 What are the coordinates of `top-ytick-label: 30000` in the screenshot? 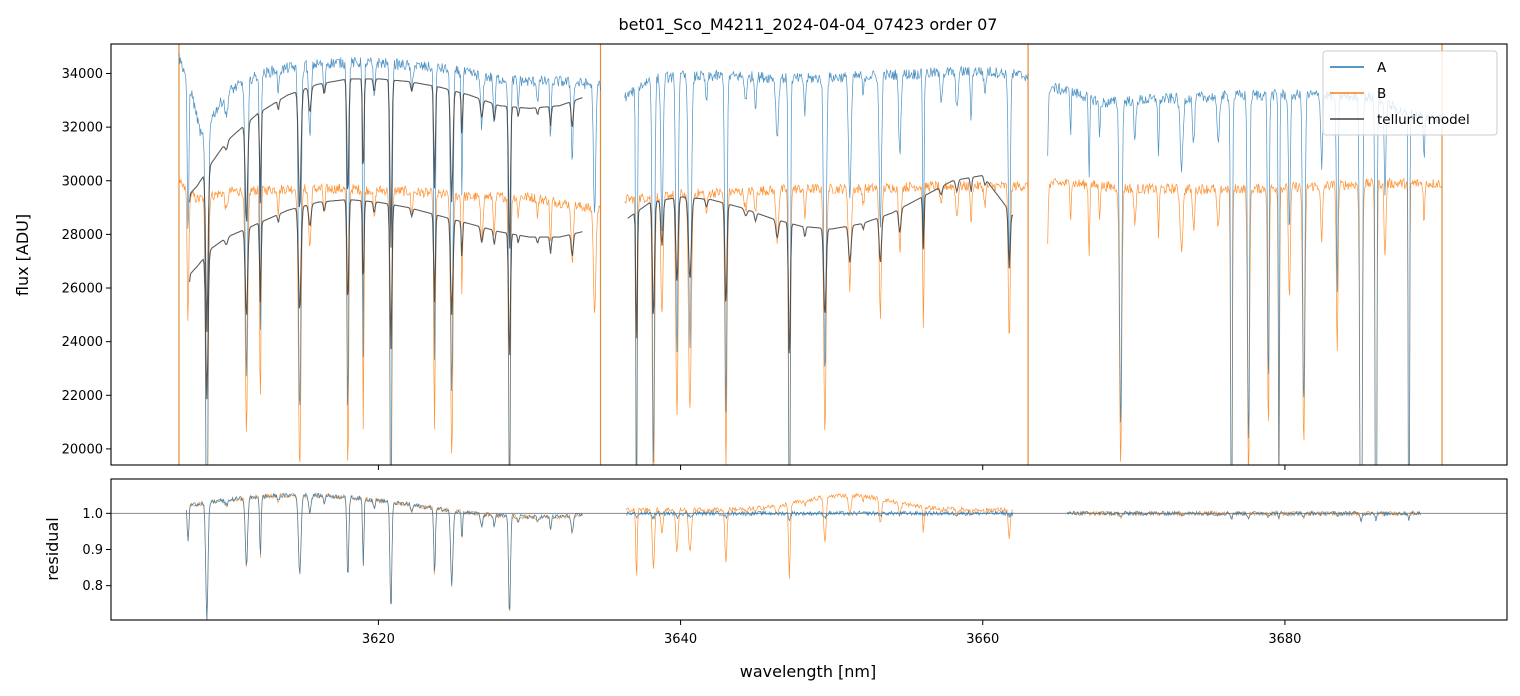 It's located at (82, 181).